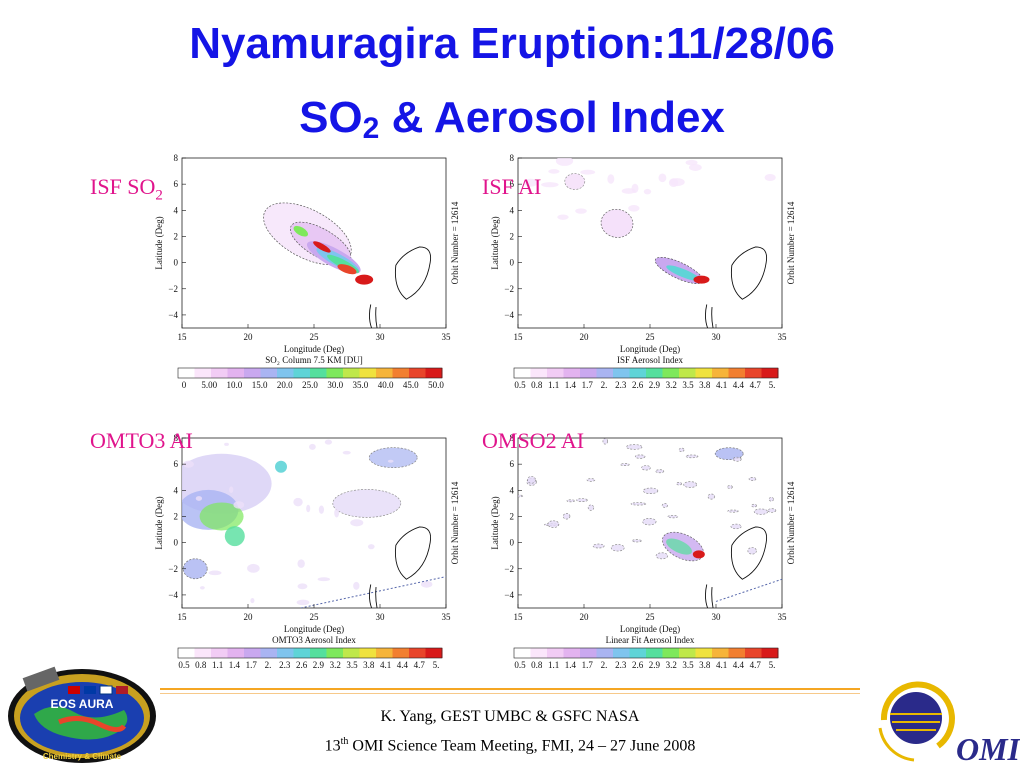  I want to click on x-tick-label: 35, so click(447, 337).